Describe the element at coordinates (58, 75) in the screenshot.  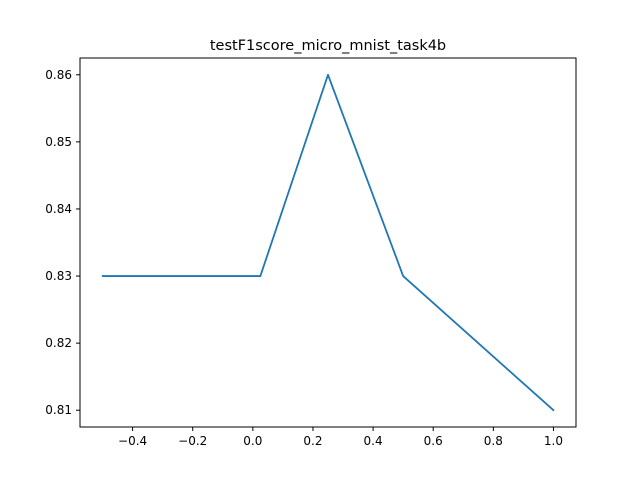
I see `y-tick-label: 0.86` at that location.